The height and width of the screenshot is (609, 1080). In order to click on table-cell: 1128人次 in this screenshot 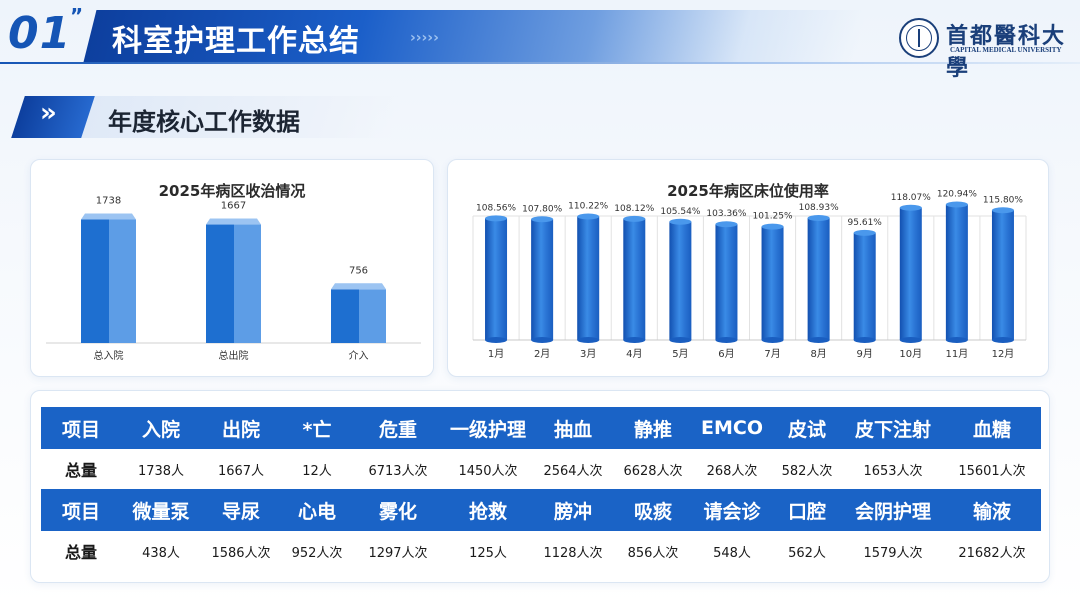, I will do `click(573, 553)`.